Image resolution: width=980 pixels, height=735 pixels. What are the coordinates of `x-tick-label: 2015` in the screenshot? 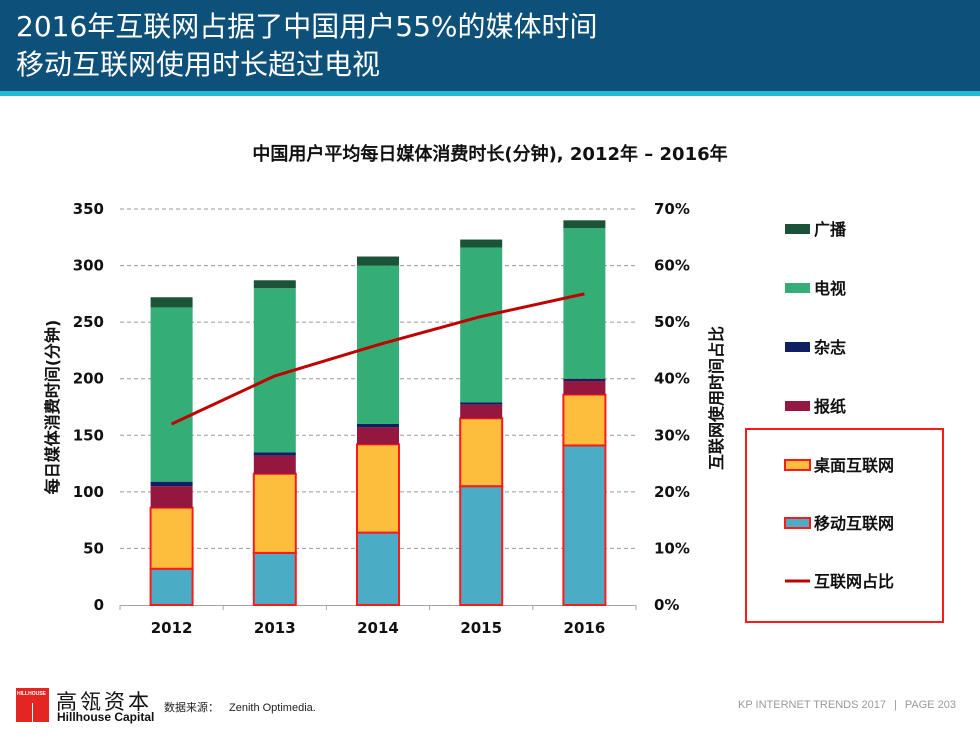 It's located at (481, 628).